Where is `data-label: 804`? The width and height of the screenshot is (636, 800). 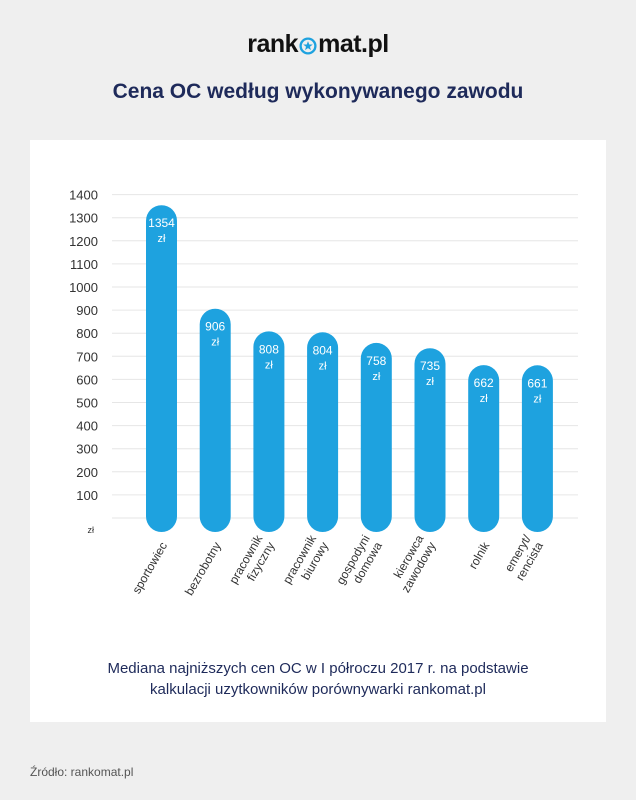
data-label: 804 is located at coordinates (323, 350).